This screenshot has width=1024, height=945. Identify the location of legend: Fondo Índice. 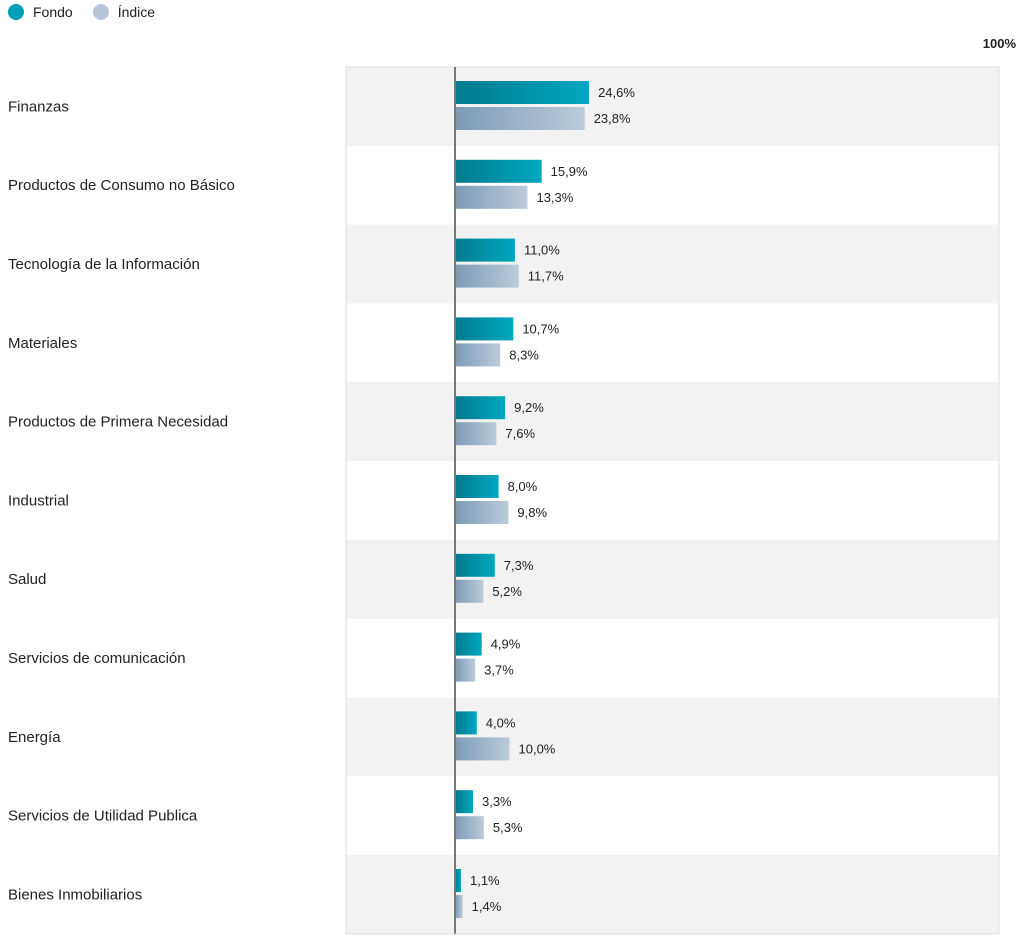
(91, 12).